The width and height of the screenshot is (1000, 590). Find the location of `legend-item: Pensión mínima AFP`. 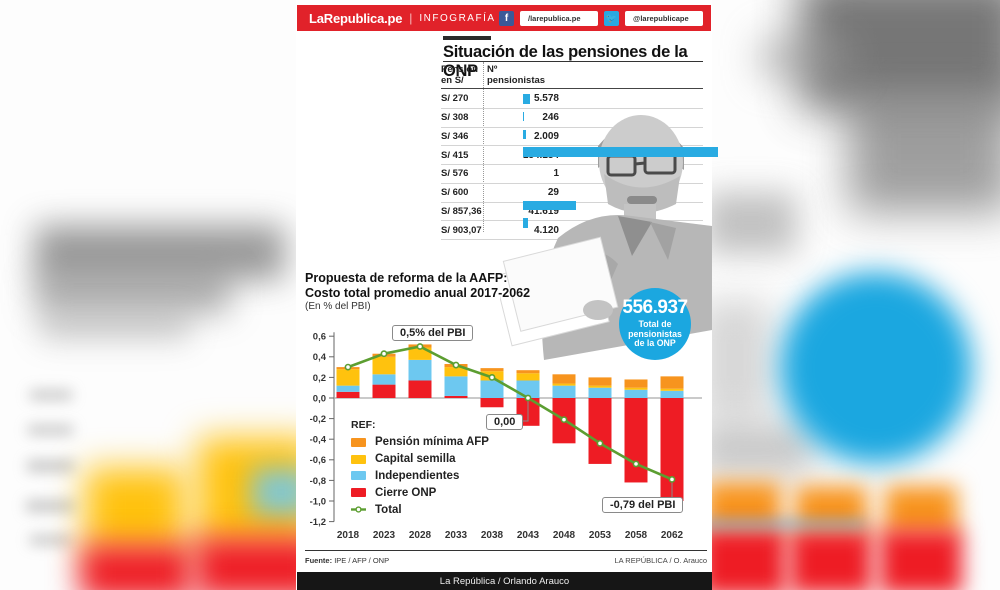

legend-item: Pensión mínima AFP is located at coordinates (420, 442).